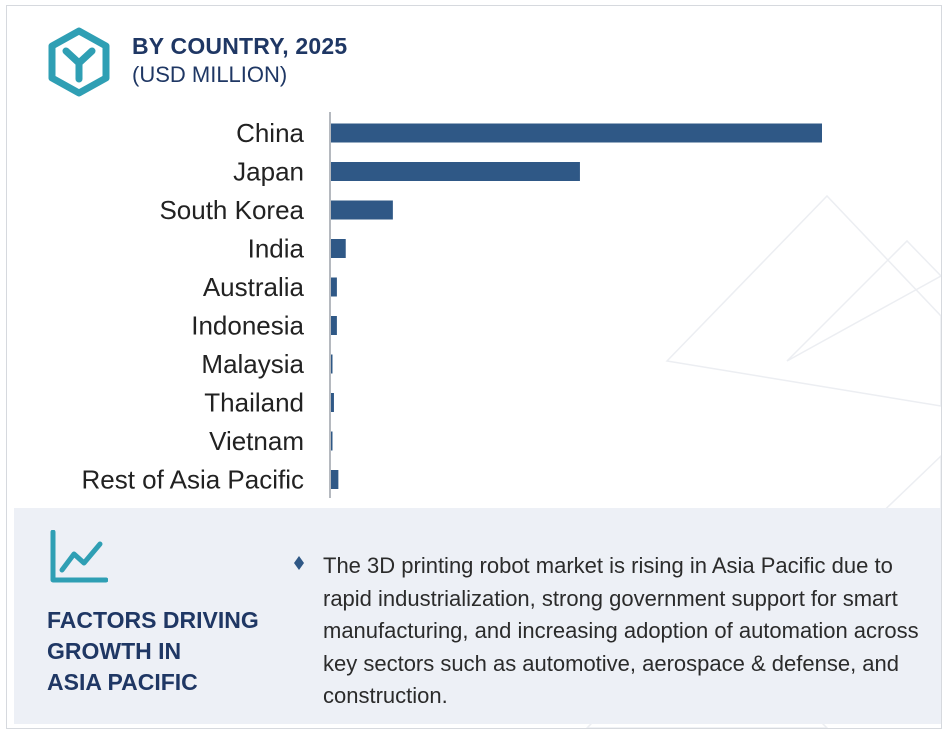  What do you see at coordinates (268, 172) in the screenshot?
I see `category-label: Japan` at bounding box center [268, 172].